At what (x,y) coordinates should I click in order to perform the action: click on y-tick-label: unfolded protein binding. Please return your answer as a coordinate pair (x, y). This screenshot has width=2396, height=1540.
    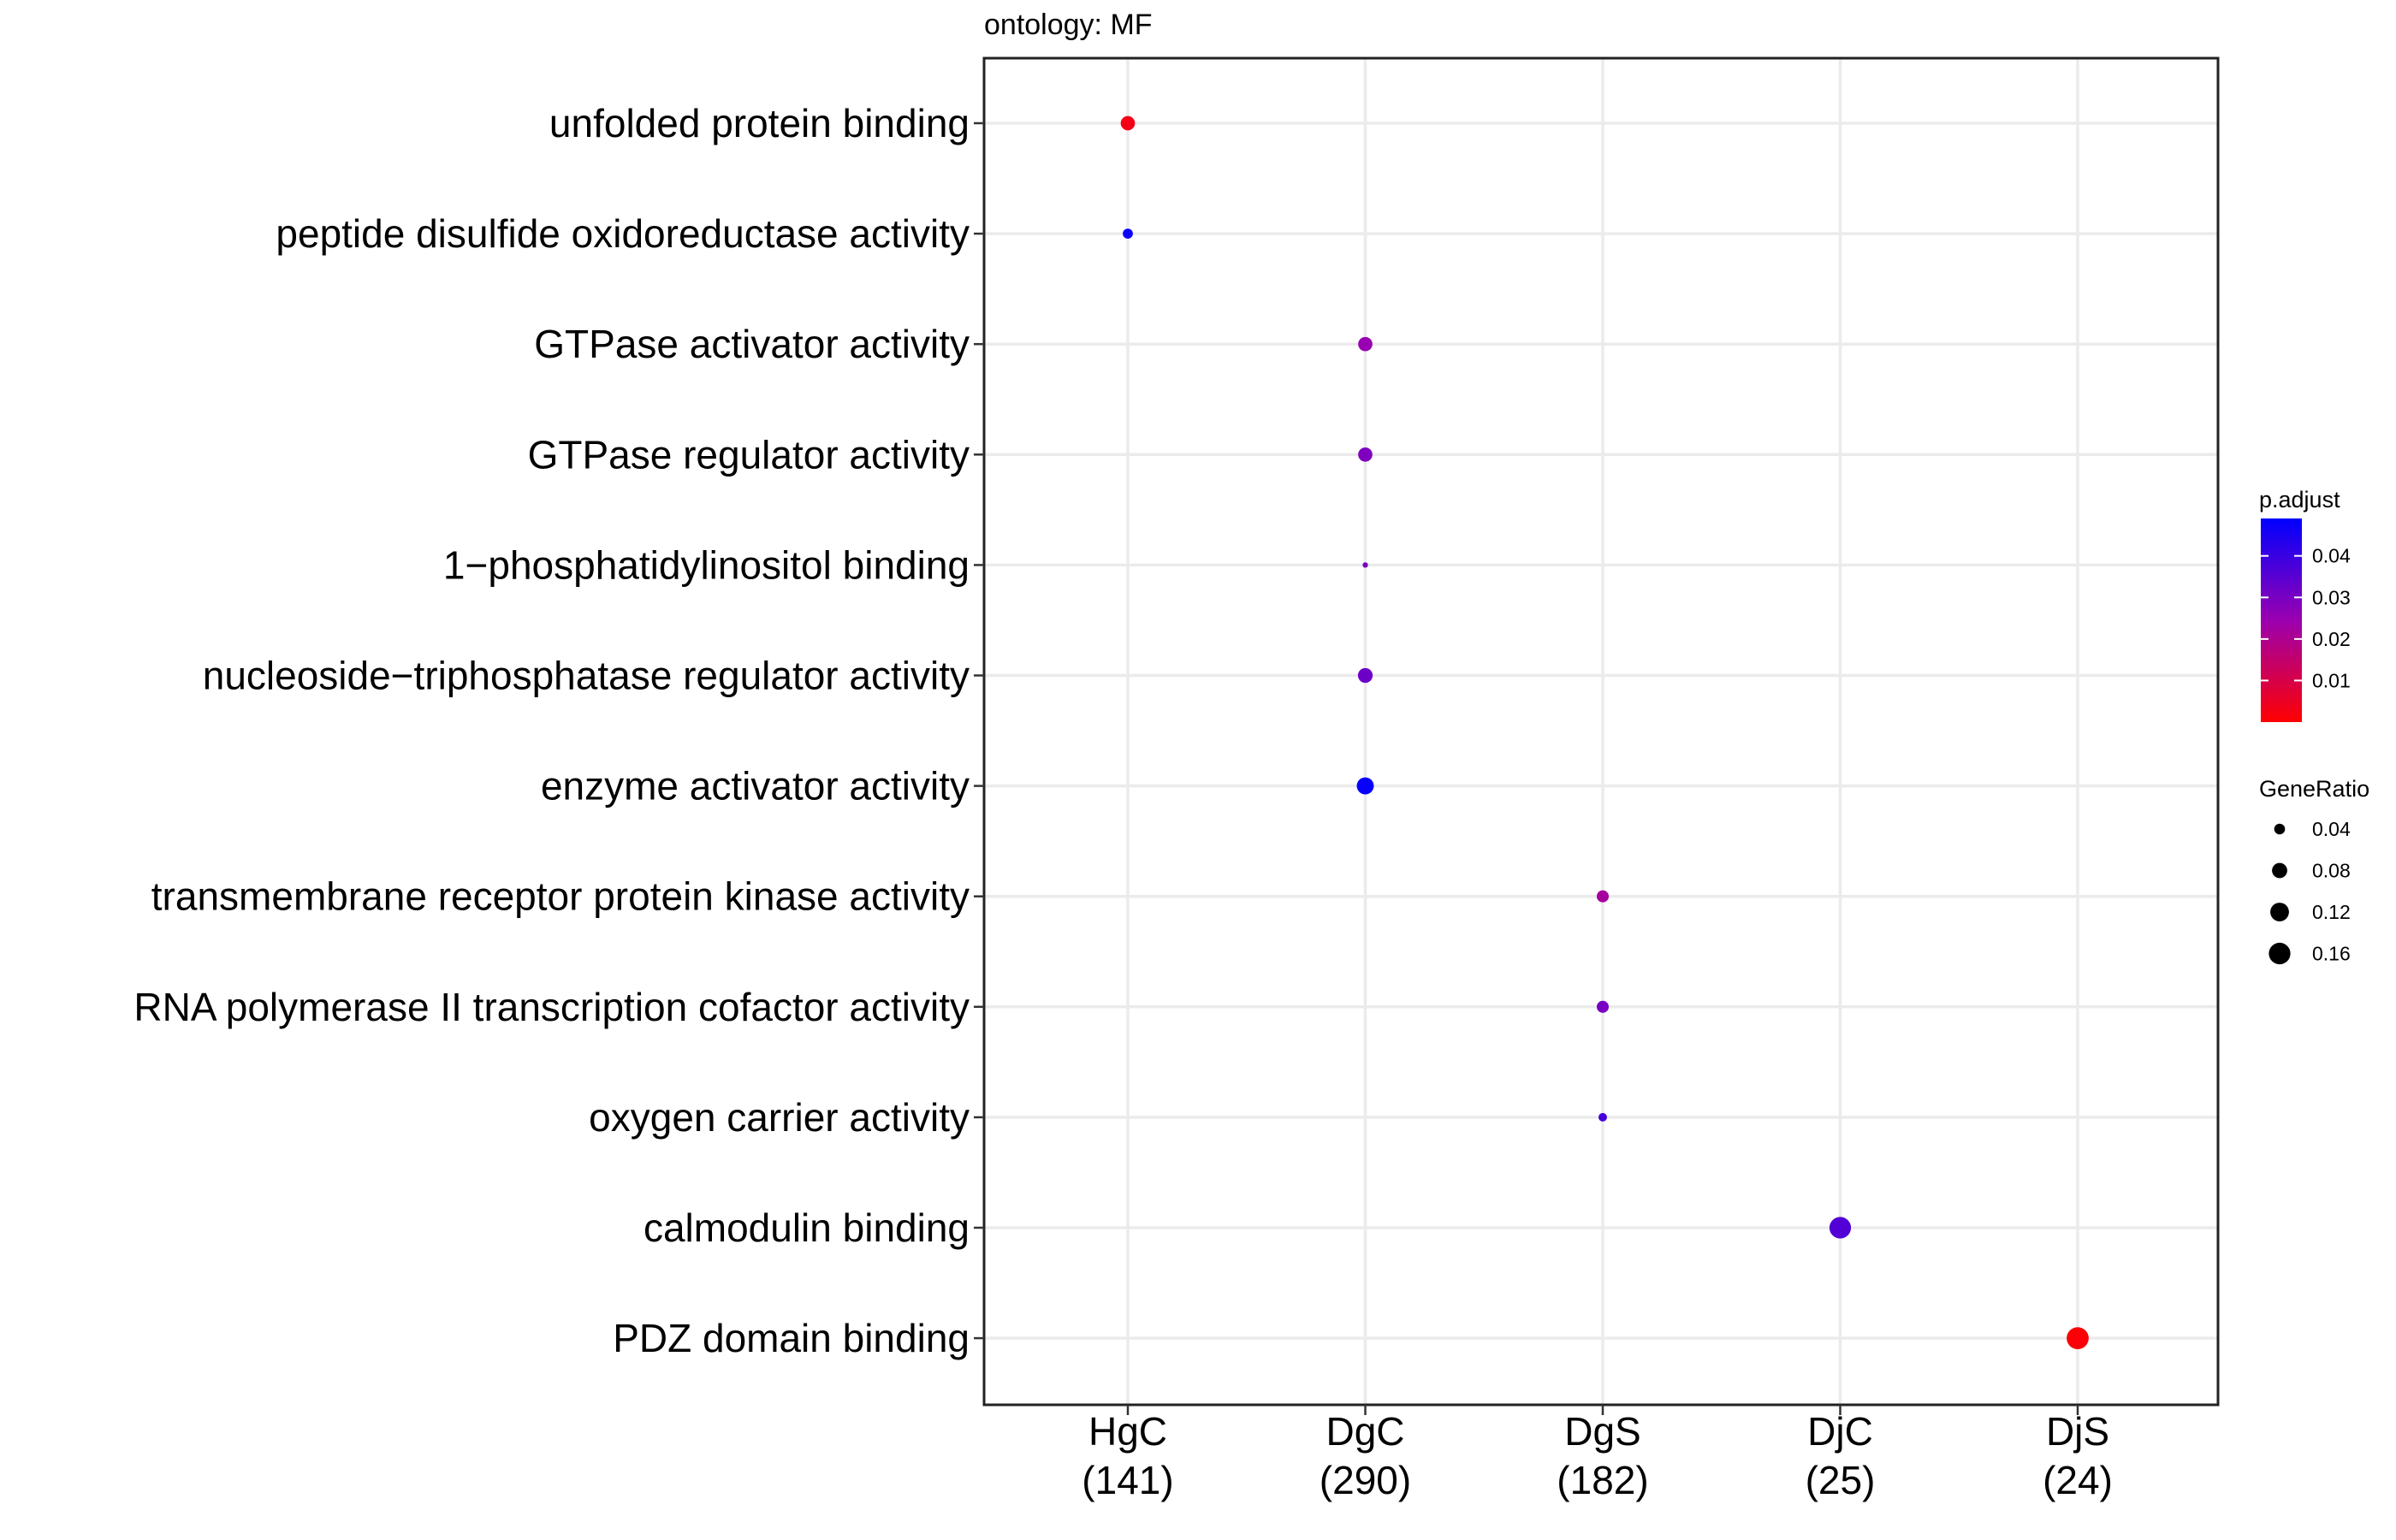
    Looking at the image, I should click on (760, 123).